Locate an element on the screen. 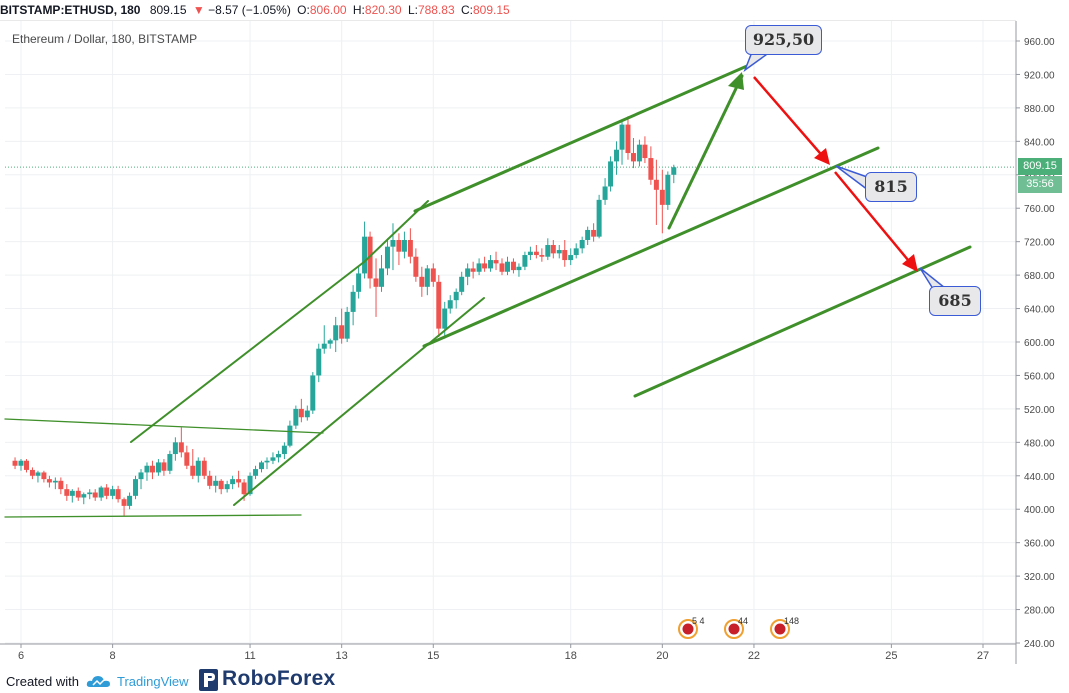 The height and width of the screenshot is (693, 1069). target-925-callout: 925,50 is located at coordinates (783, 40).